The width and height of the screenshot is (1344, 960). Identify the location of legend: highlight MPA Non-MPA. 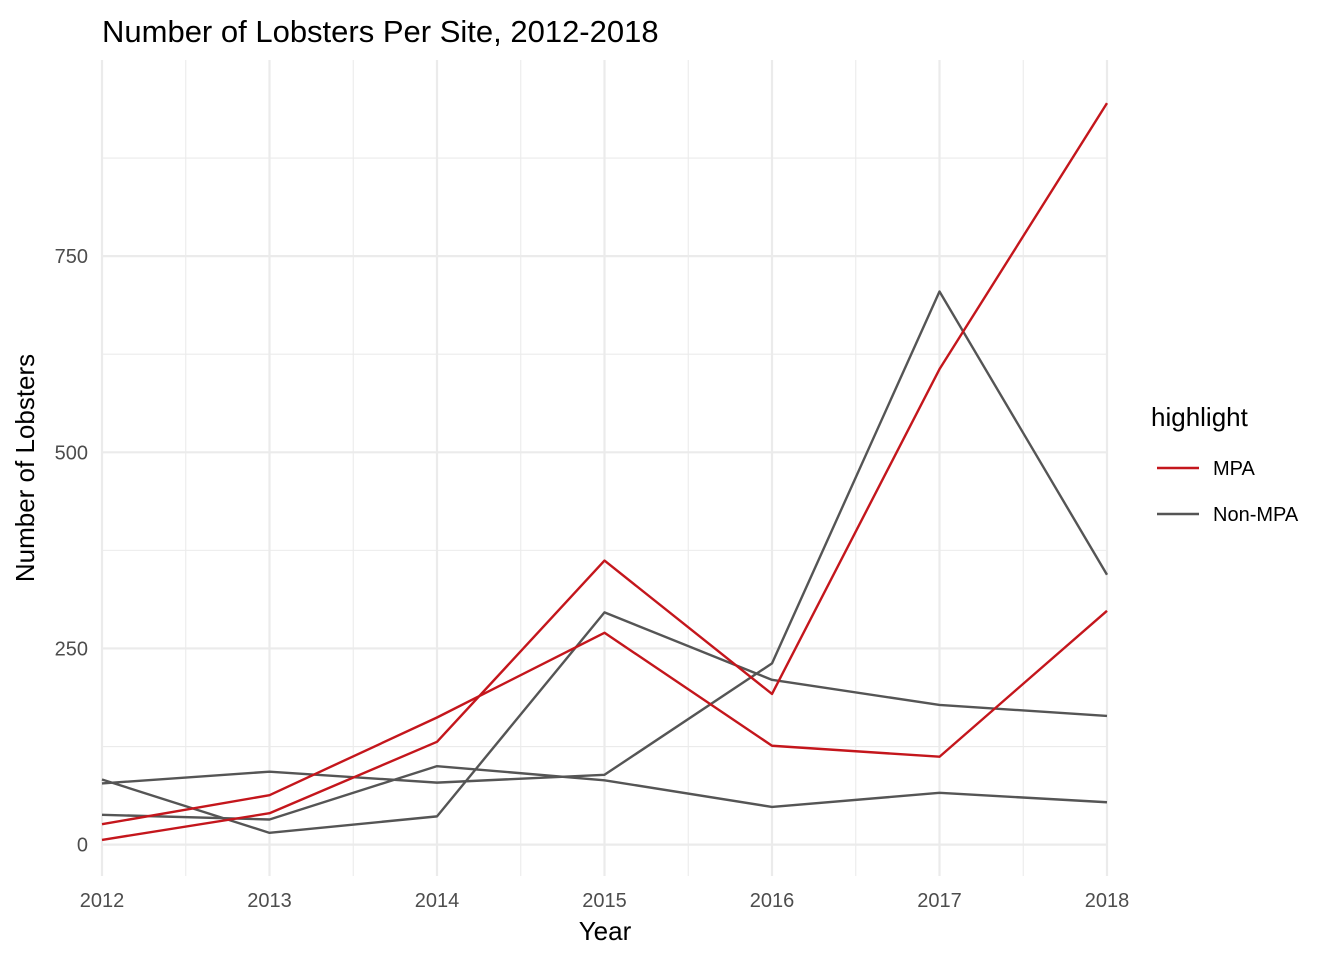
(1225, 464).